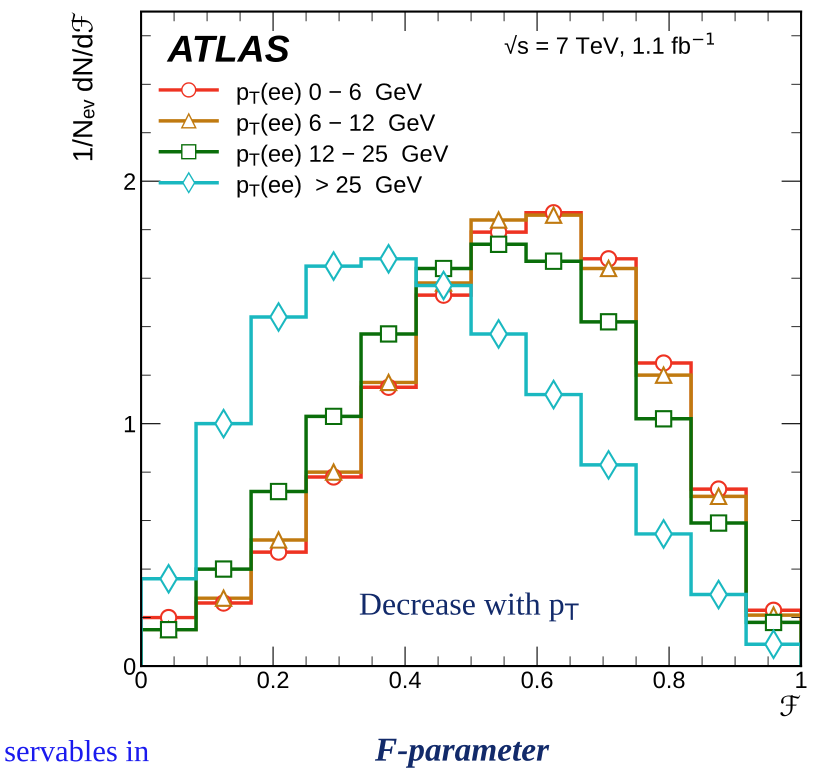 The image size is (825, 770). What do you see at coordinates (130, 666) in the screenshot?
I see `y-tick-label: 0` at bounding box center [130, 666].